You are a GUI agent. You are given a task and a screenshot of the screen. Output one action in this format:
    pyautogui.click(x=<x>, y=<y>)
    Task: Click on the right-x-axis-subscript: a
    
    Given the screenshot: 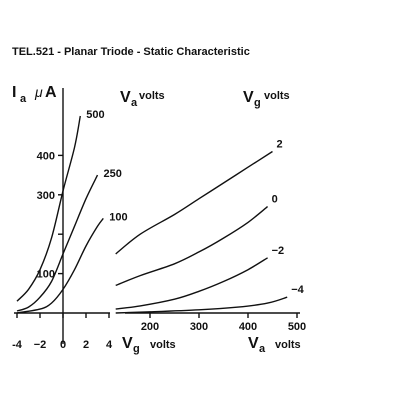 What is the action you would take?
    pyautogui.click(x=262, y=349)
    